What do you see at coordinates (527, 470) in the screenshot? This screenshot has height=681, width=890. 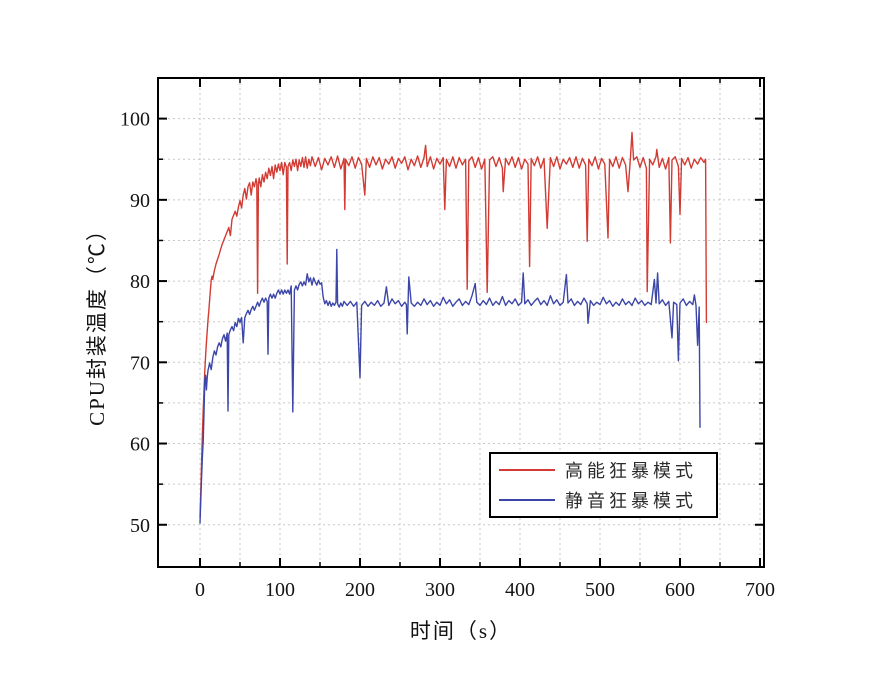 I see `legend-line-sample-red` at bounding box center [527, 470].